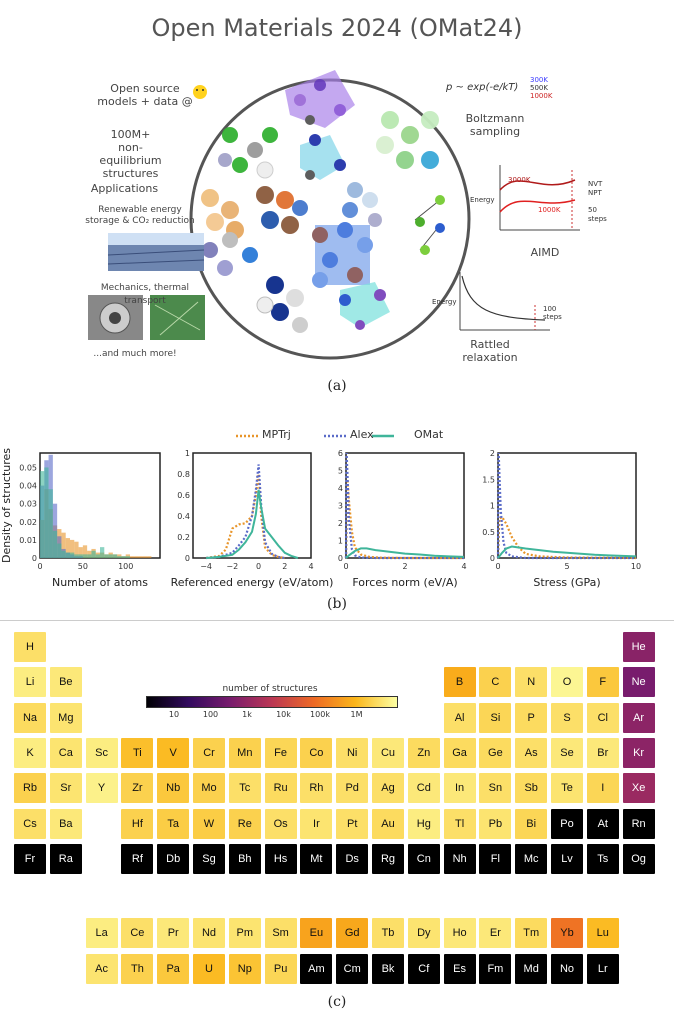  What do you see at coordinates (519, 180) in the screenshot?
I see `aimd-3000k: 3000K` at bounding box center [519, 180].